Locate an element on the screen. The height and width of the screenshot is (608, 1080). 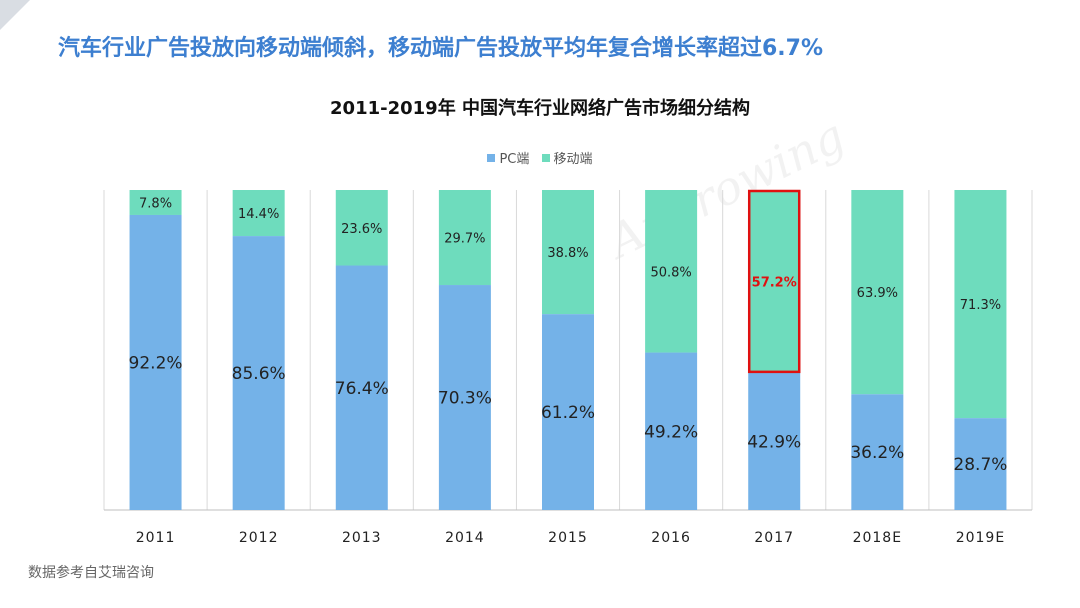
x-tick-label-2012: 2012 is located at coordinates (259, 538).